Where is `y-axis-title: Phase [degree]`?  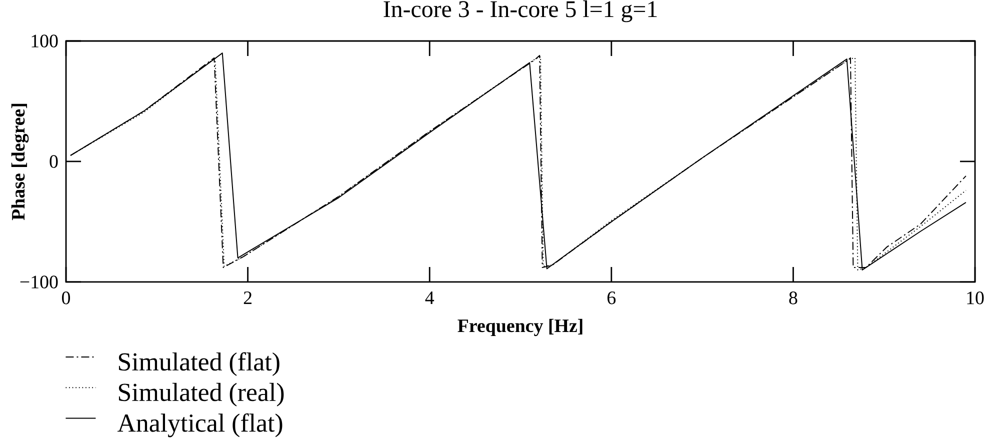 y-axis-title: Phase [degree] is located at coordinates (20, 162).